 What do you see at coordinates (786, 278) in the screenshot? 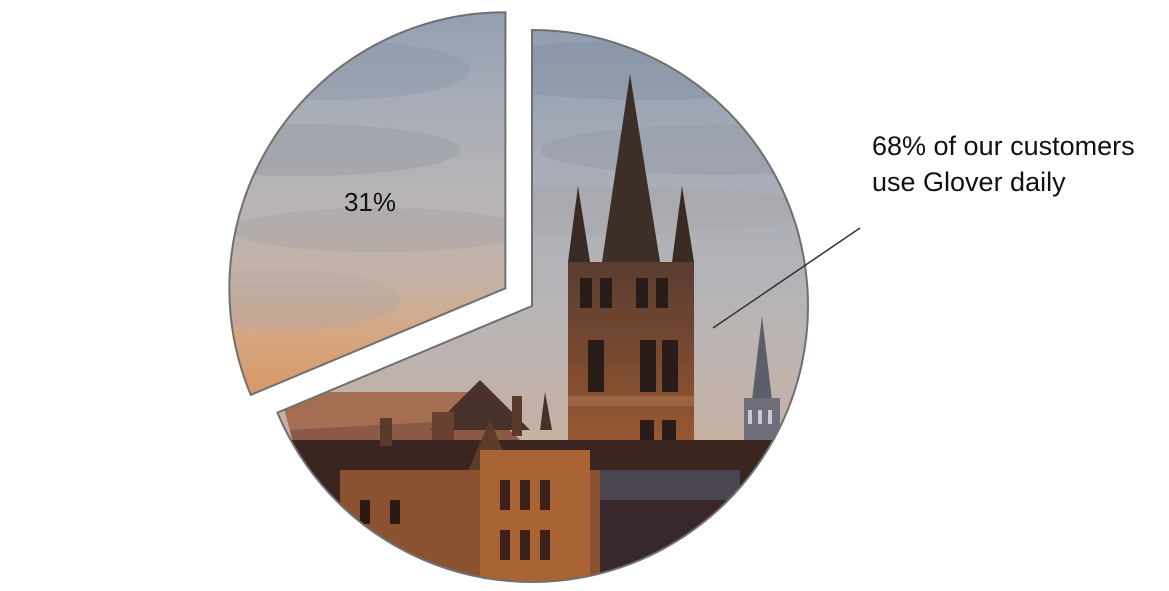
I see `callout-leader-line` at bounding box center [786, 278].